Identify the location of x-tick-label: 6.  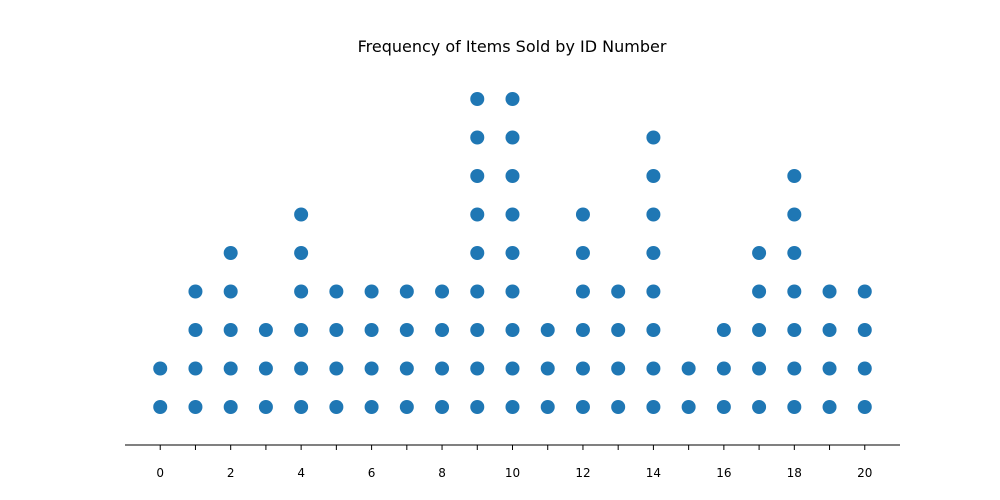
(372, 473).